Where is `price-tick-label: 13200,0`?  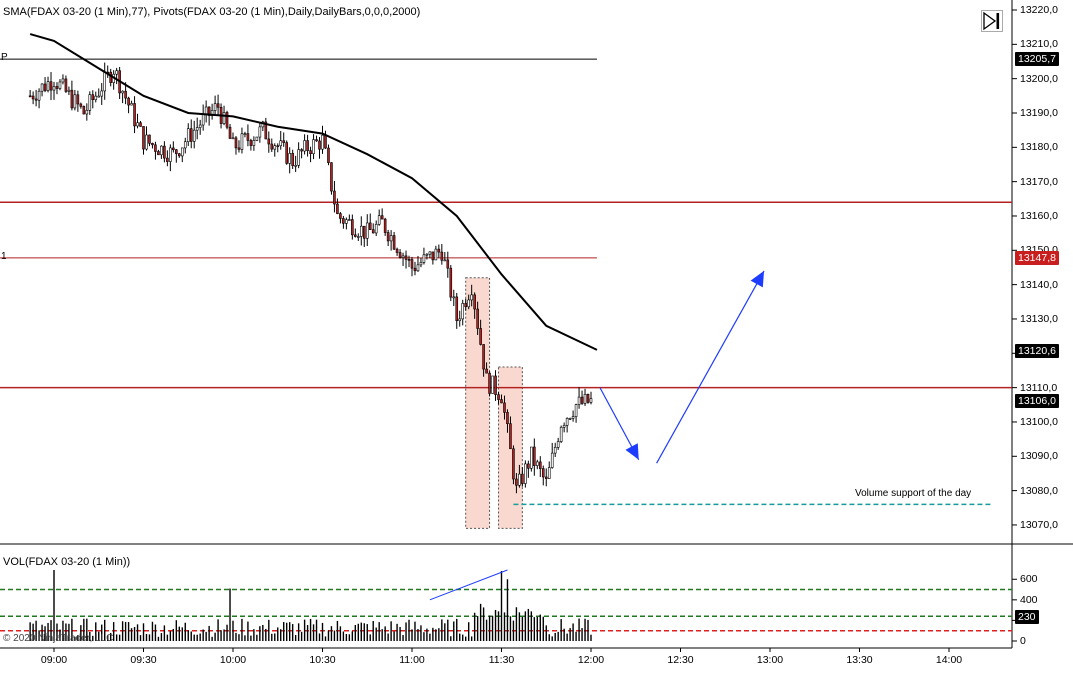
price-tick-label: 13200,0 is located at coordinates (1039, 78).